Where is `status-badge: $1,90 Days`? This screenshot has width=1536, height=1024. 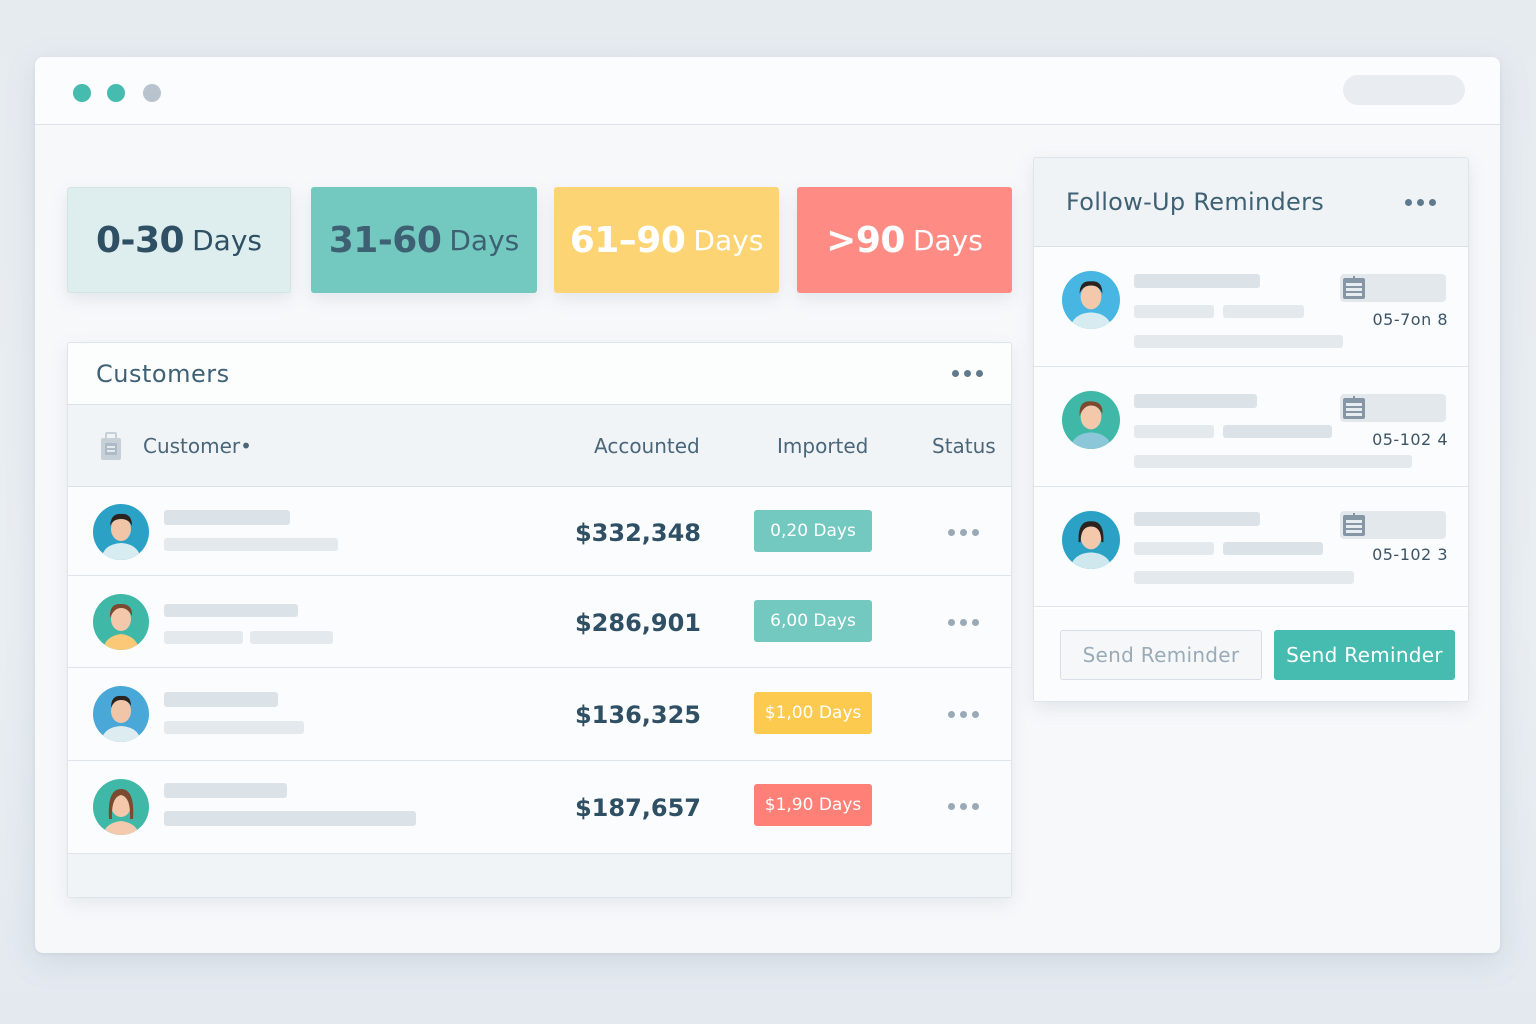
status-badge: $1,90 Days is located at coordinates (813, 805).